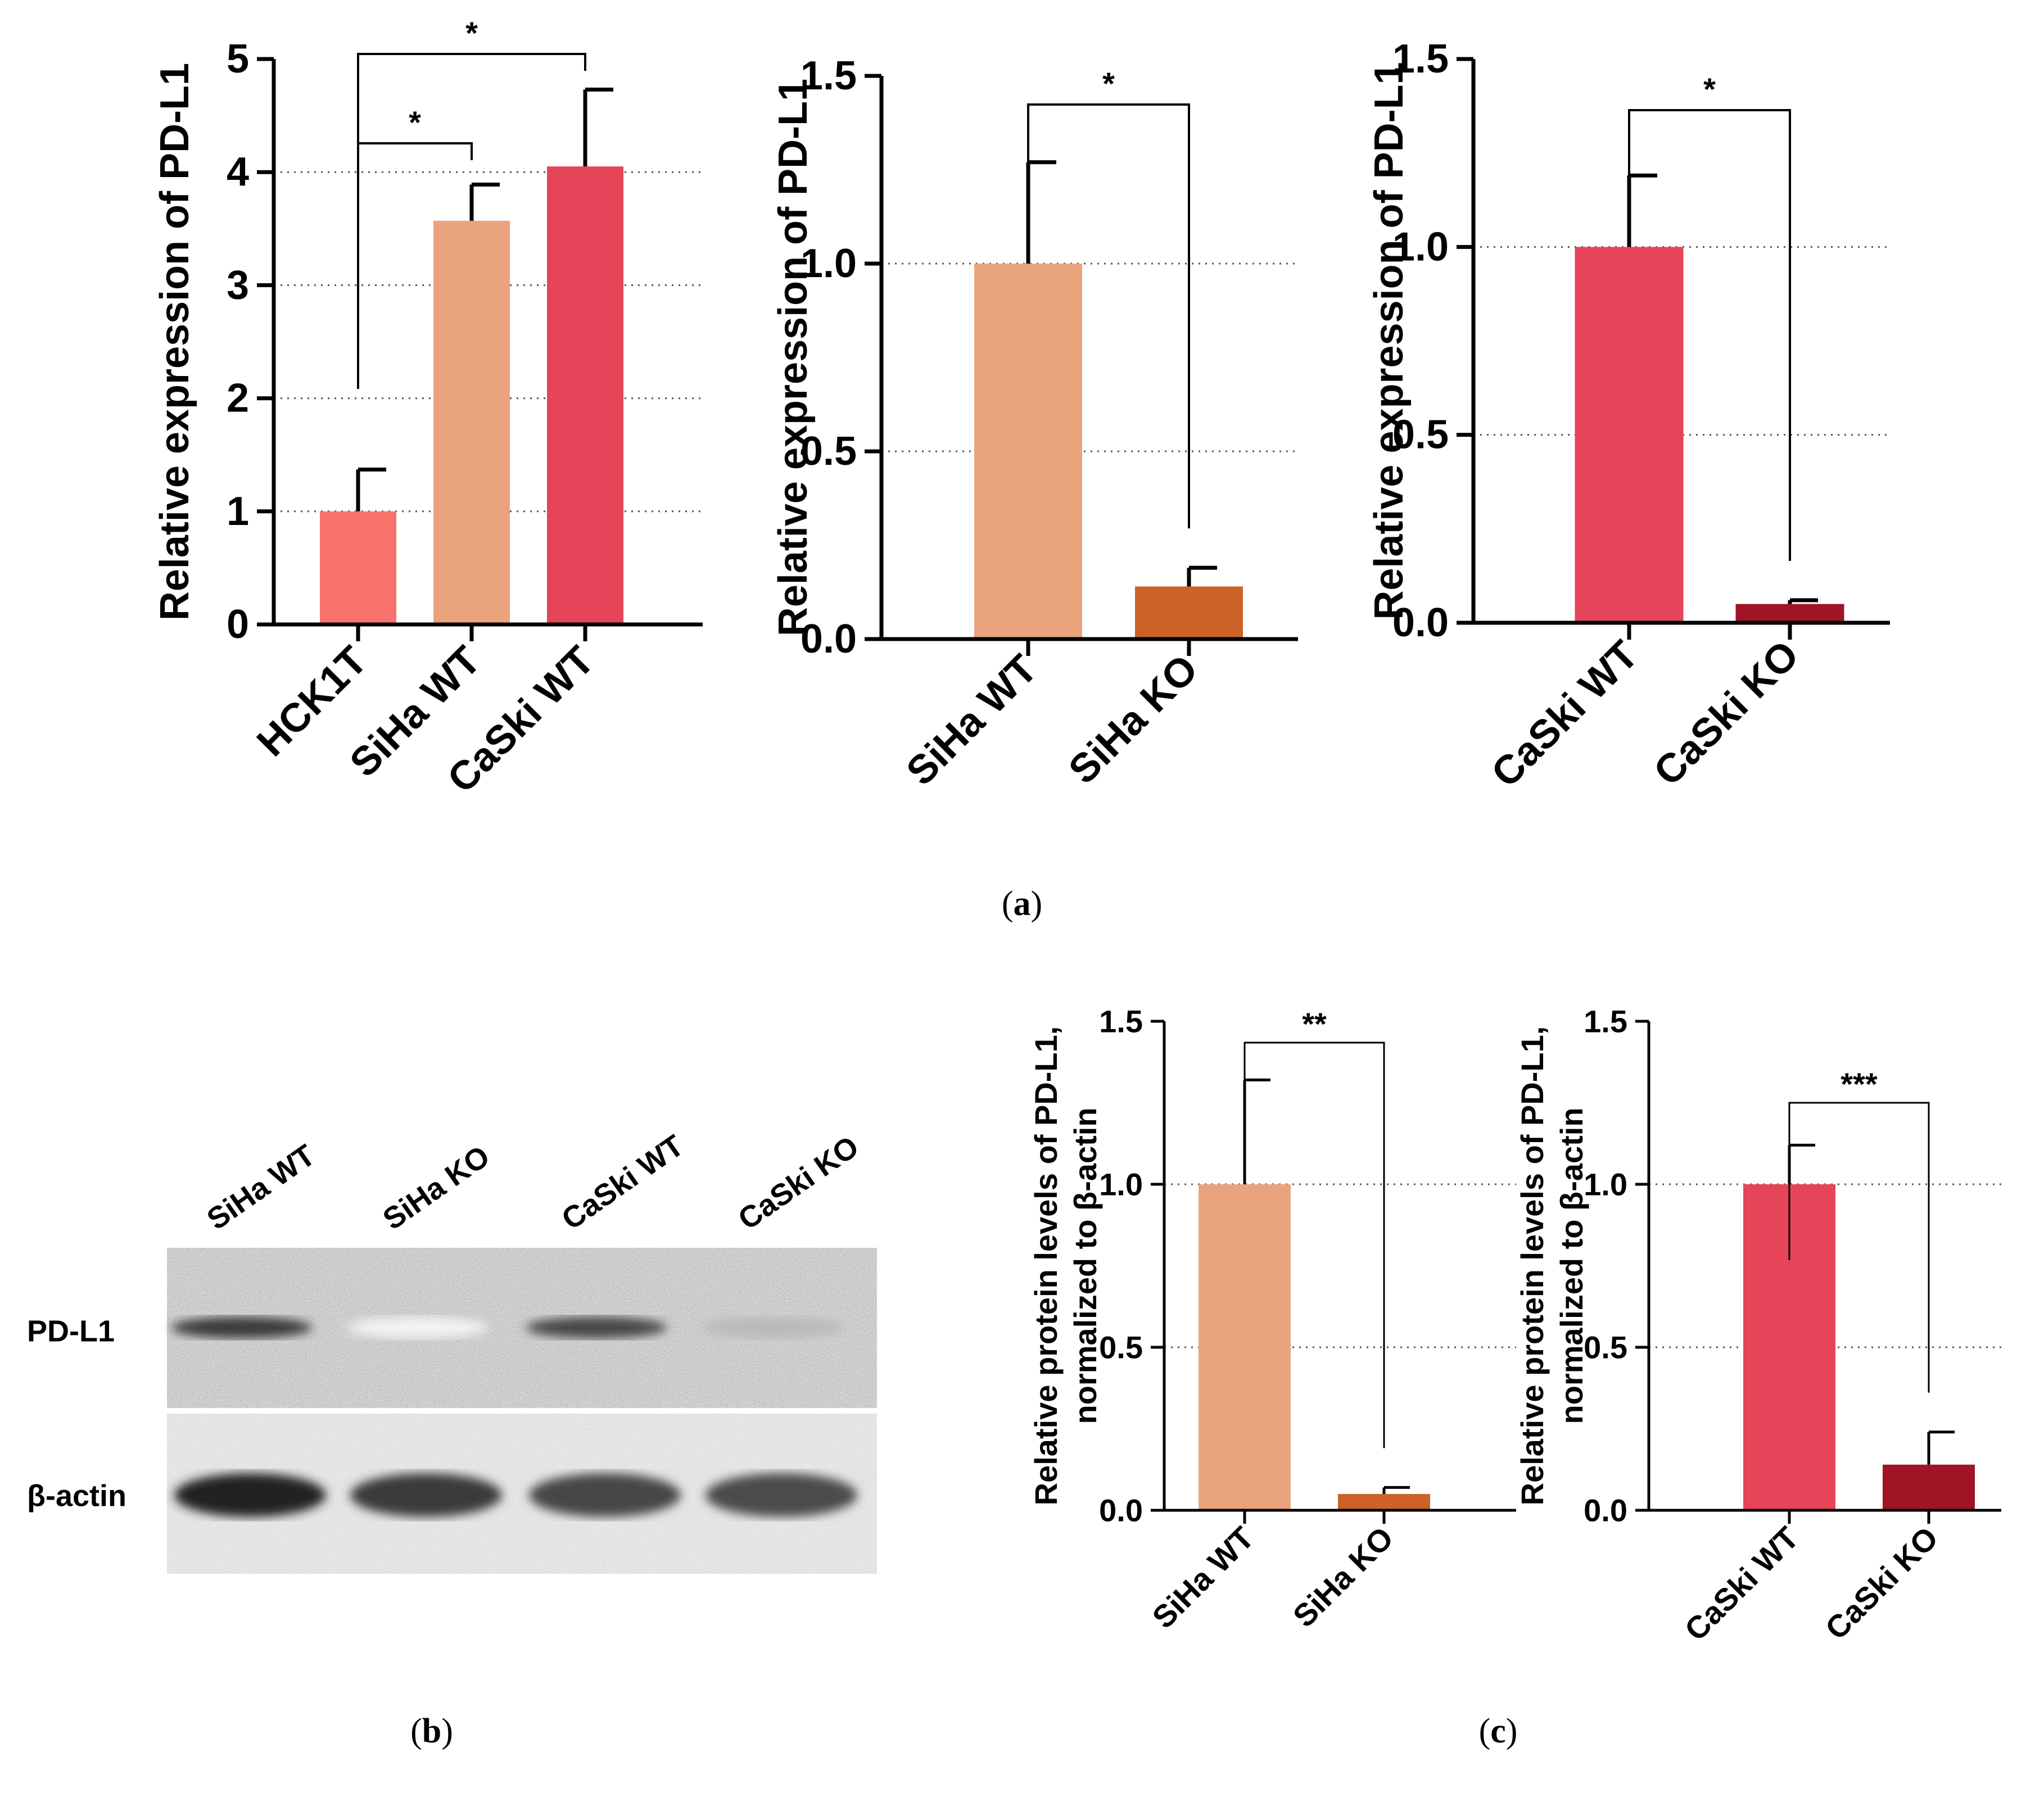 Image resolution: width=2044 pixels, height=1793 pixels. I want to click on panel-label-a: (a), so click(1022, 904).